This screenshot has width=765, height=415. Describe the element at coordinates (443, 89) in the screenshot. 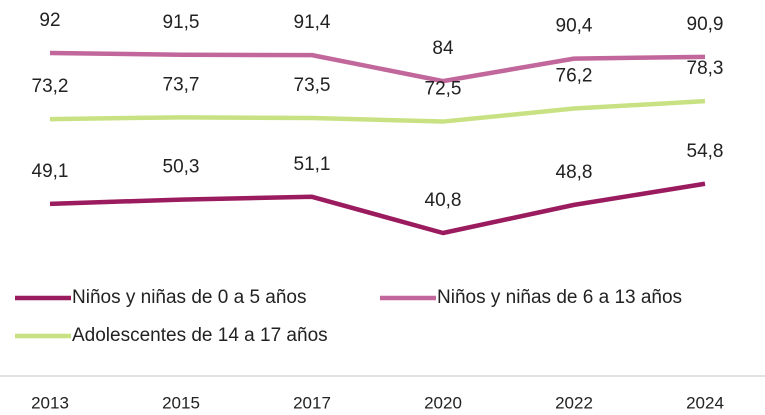

I see `data-label: 72,5` at that location.